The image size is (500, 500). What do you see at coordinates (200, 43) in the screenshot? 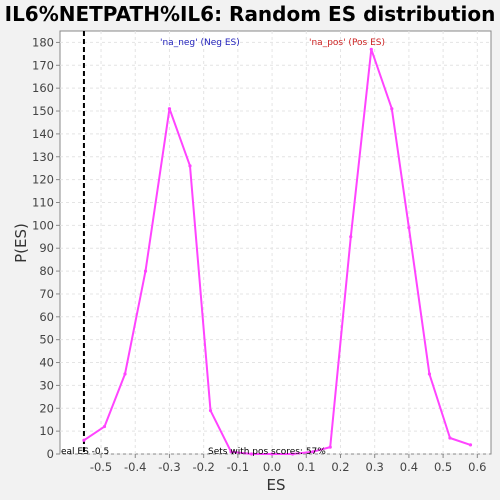
I see `neg-es-label: 'na_neg' (Neg ES)` at bounding box center [200, 43].